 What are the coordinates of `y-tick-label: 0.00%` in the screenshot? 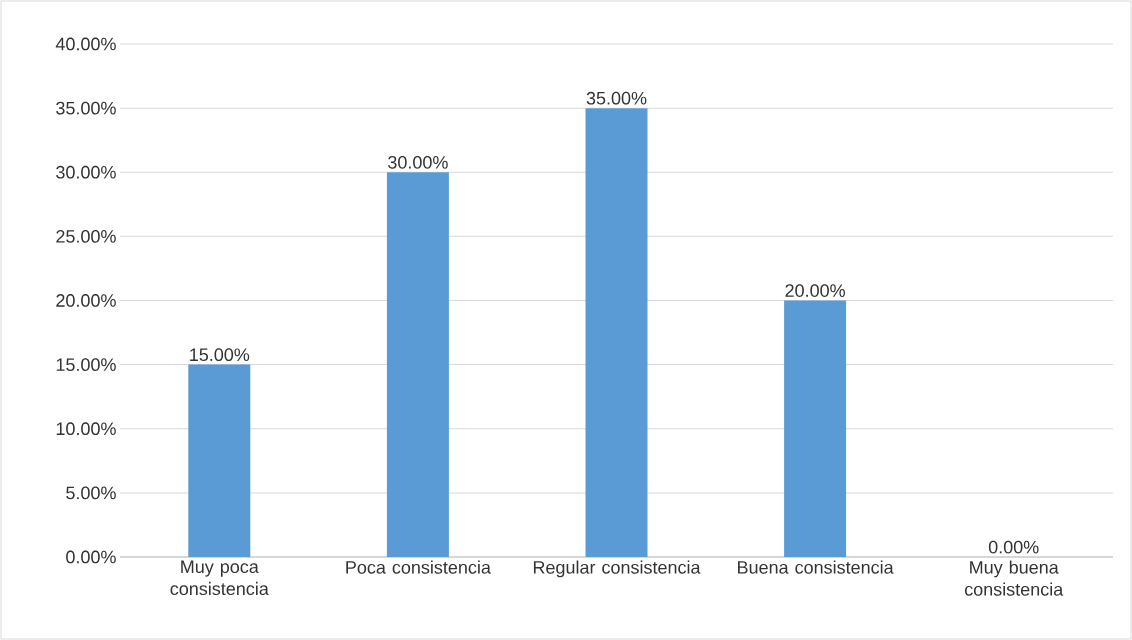 It's located at (91, 557).